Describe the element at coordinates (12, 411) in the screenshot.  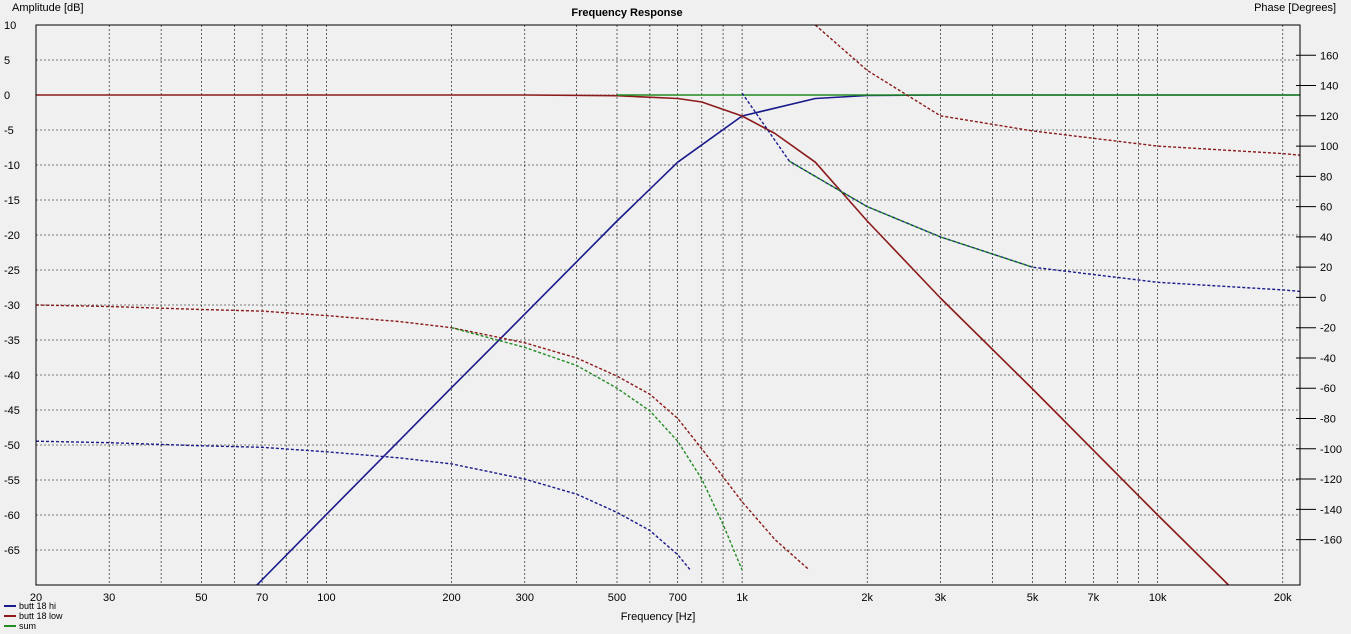
I see `y-left-tick-label: -45` at that location.